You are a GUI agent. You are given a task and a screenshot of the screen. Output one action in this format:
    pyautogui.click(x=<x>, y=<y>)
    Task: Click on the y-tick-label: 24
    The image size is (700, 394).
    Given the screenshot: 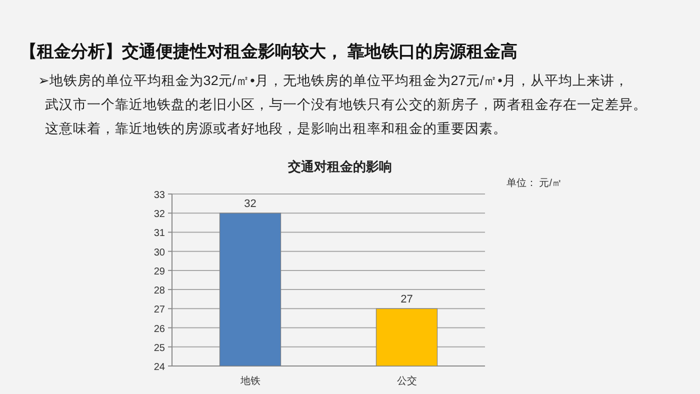 What is the action you would take?
    pyautogui.click(x=160, y=367)
    